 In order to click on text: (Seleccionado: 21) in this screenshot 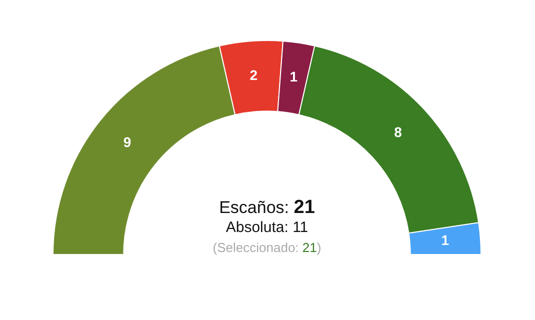, I will do `click(267, 248)`.